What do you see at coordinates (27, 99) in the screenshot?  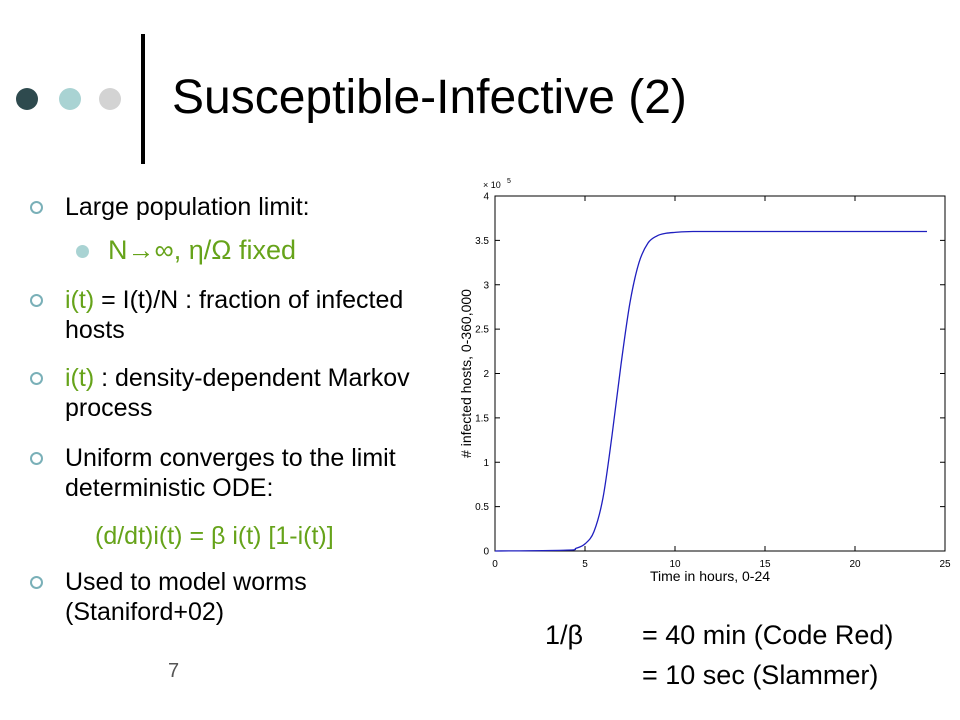 I see `decor-dot-dark` at bounding box center [27, 99].